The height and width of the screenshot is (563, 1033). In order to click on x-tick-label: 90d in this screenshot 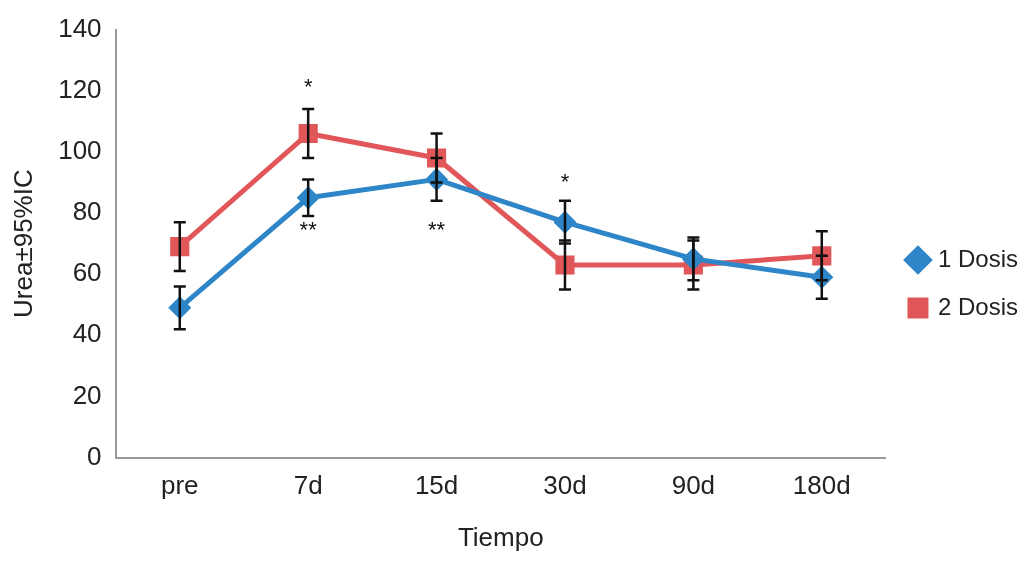, I will do `click(693, 485)`.